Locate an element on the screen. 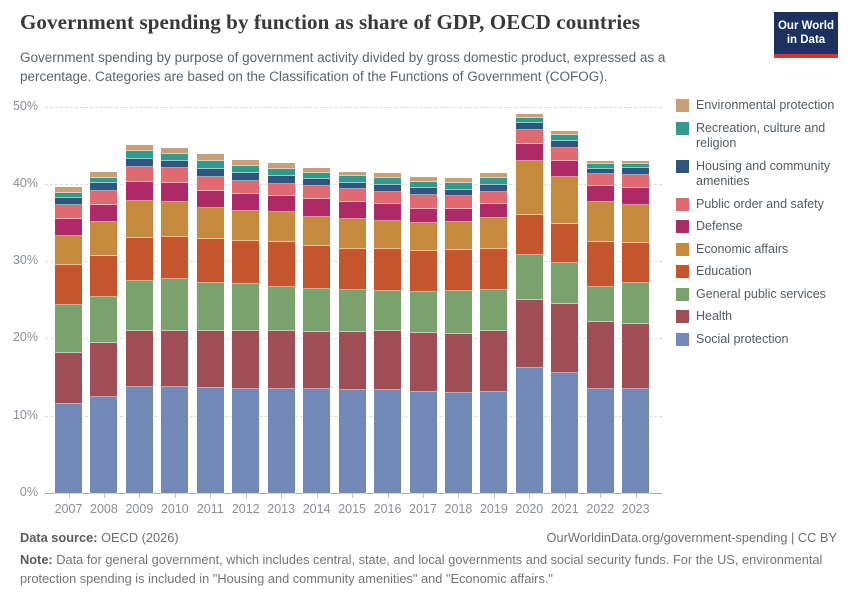 The image size is (850, 600). legend-item-housing-and-community-amenities: Housing and community amenities is located at coordinates (761, 174).